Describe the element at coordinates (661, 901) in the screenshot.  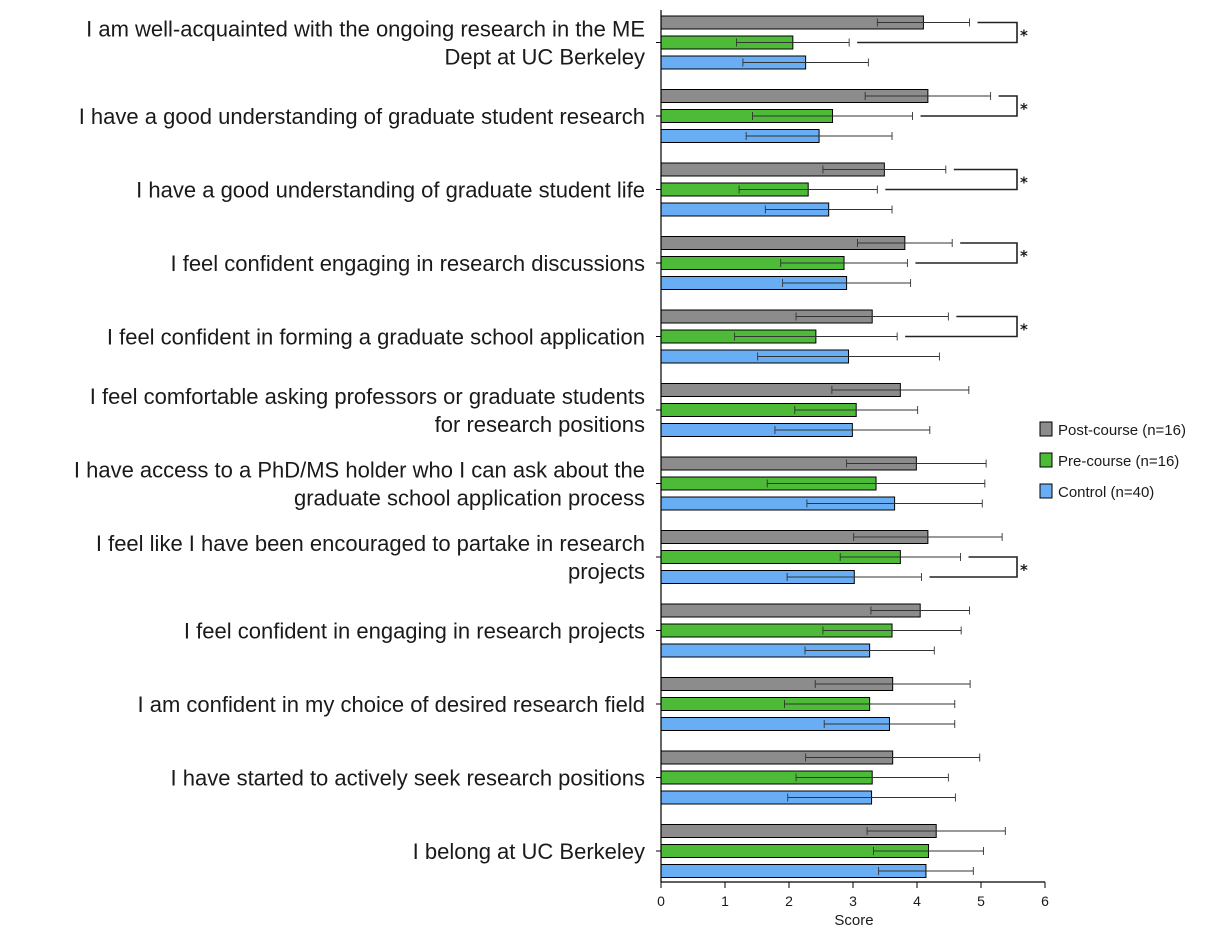
I see `x-tick-label: 0` at that location.